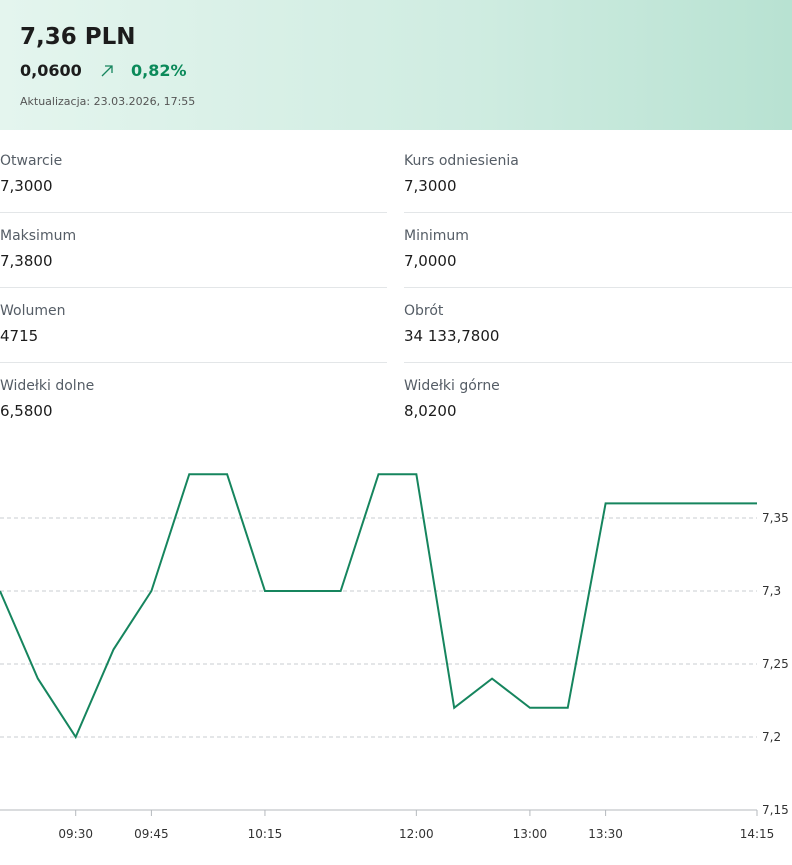 The width and height of the screenshot is (792, 865). What do you see at coordinates (265, 834) in the screenshot?
I see `x-tick-label: 10:15` at bounding box center [265, 834].